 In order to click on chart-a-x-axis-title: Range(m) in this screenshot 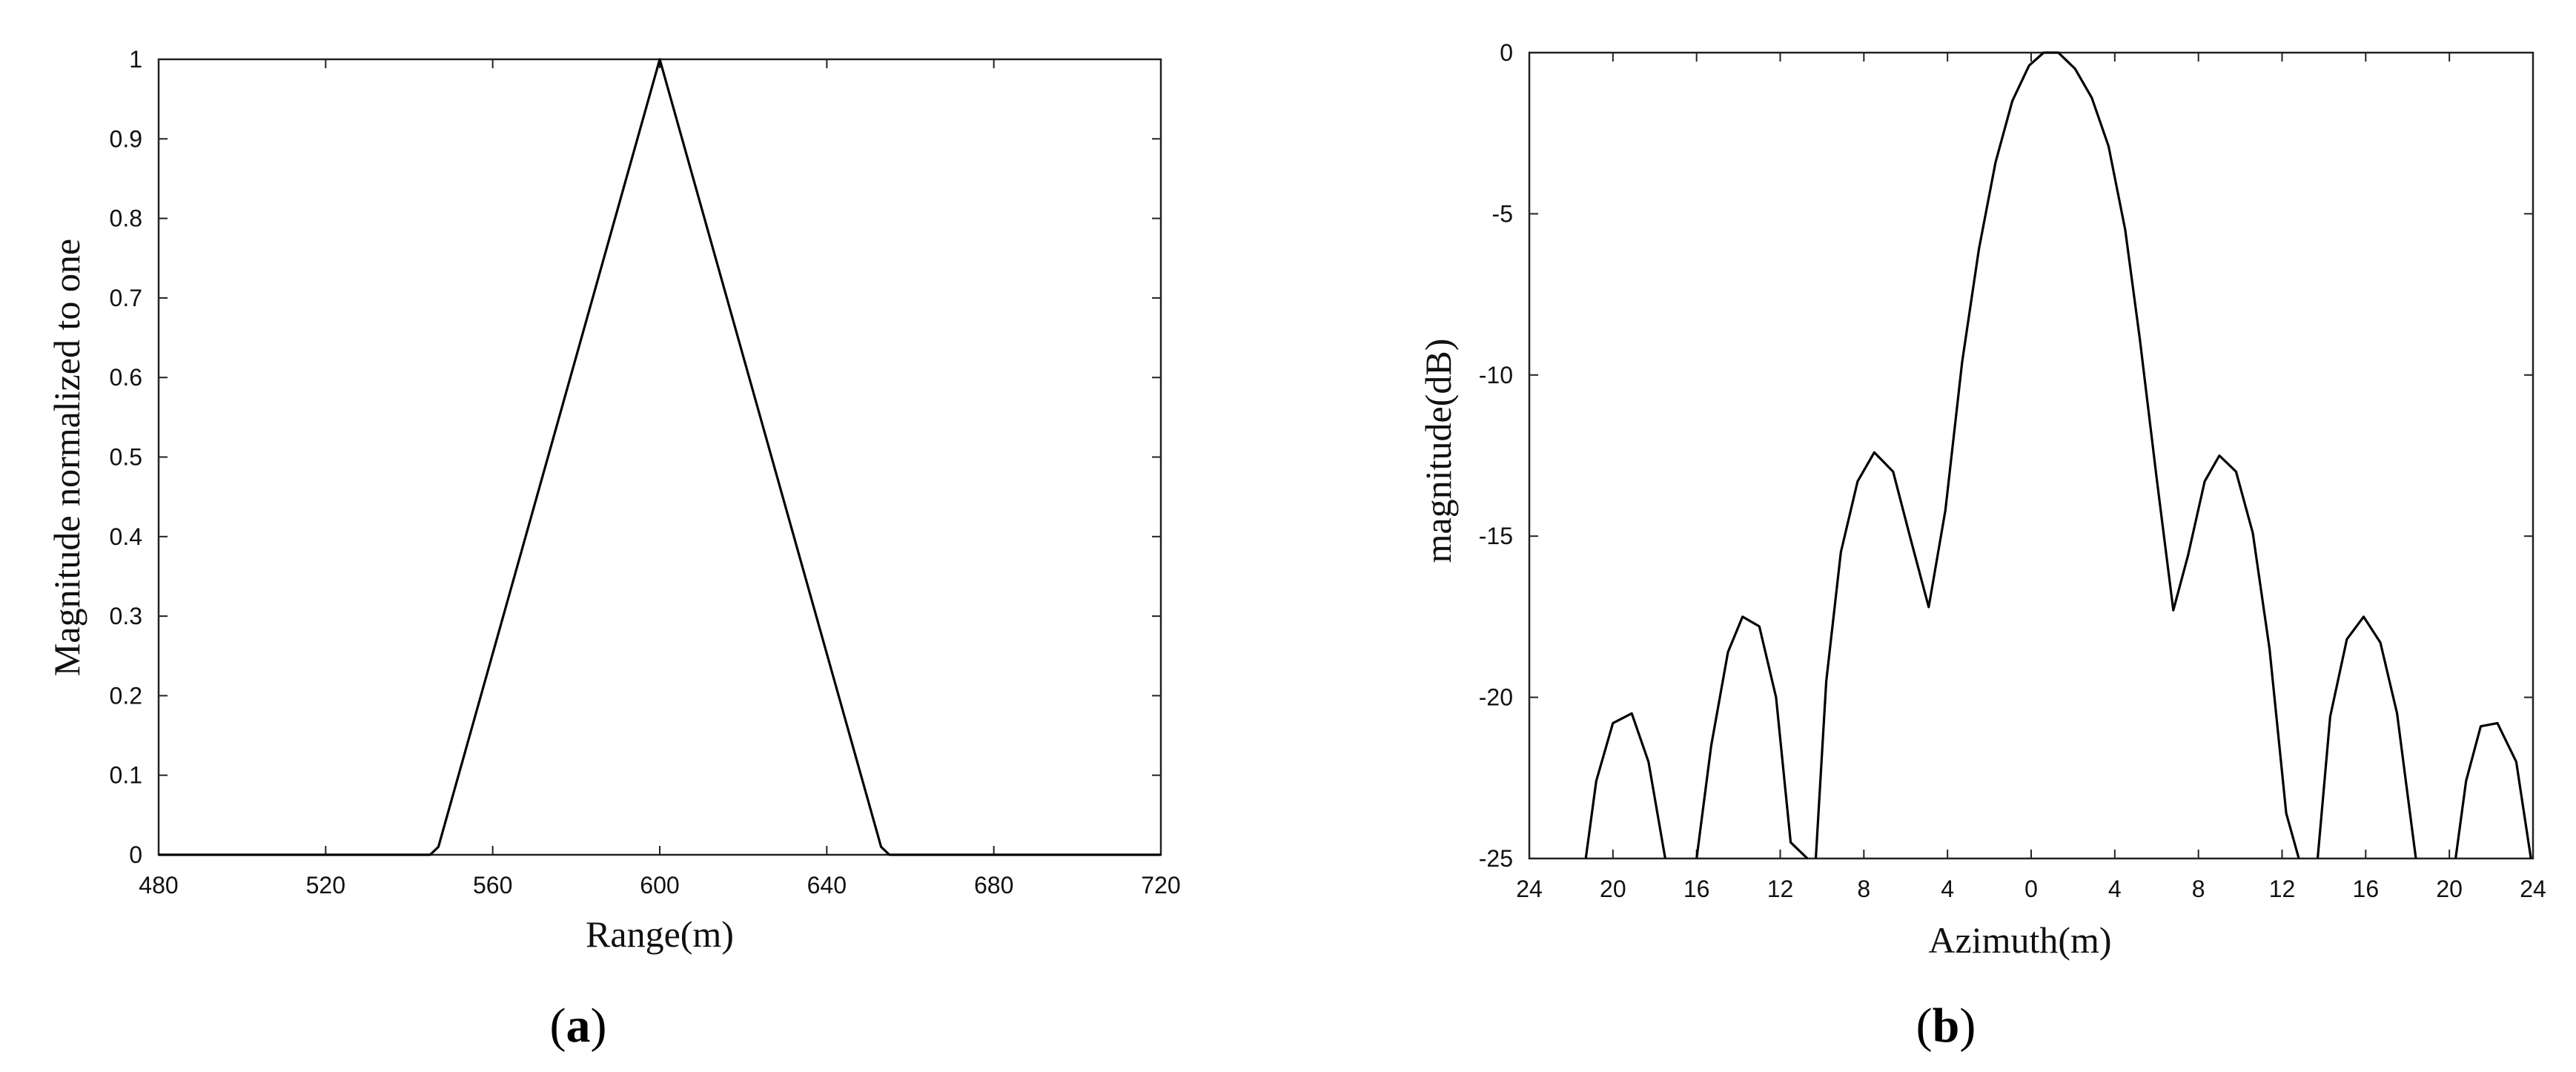, I will do `click(660, 934)`.